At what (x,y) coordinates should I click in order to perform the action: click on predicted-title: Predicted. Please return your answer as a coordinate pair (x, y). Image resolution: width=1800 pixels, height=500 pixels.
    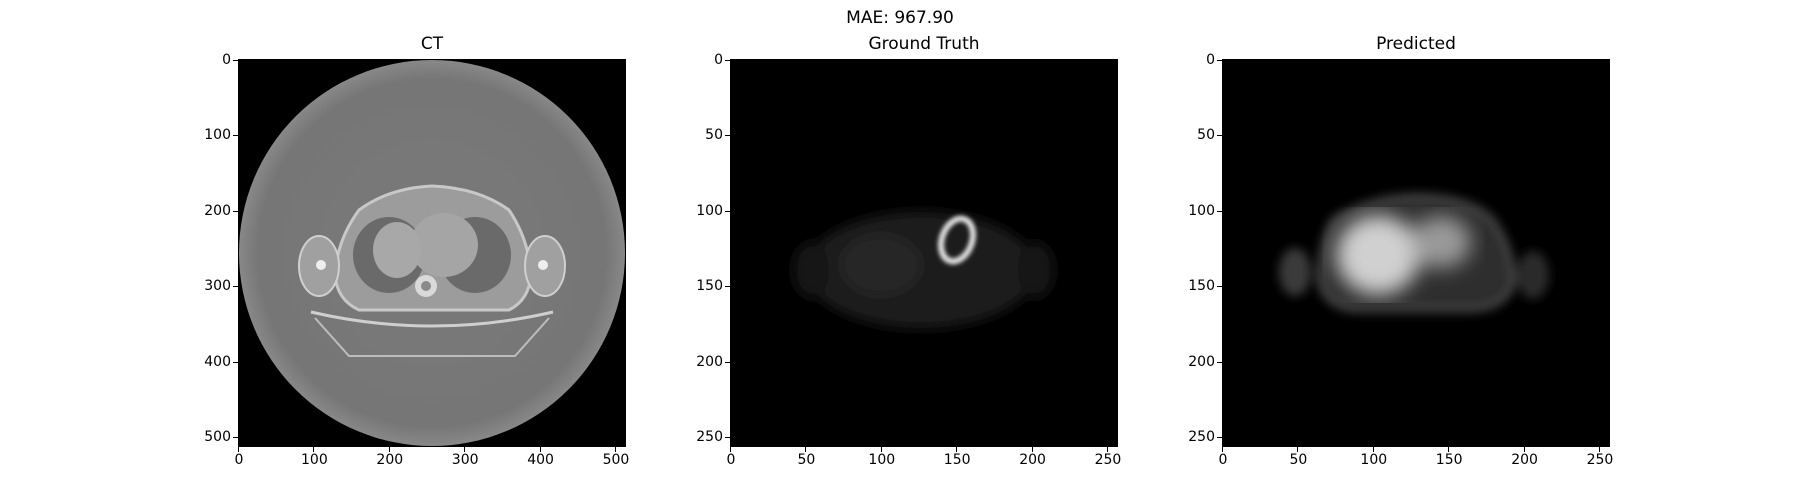
    Looking at the image, I should click on (1416, 44).